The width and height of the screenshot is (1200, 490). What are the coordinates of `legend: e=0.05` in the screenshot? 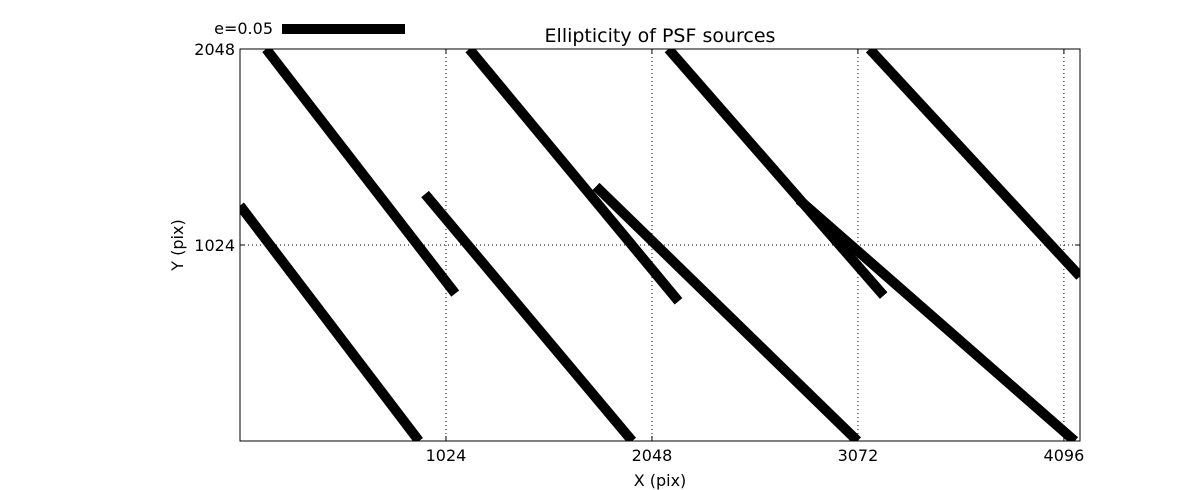 It's located at (309, 28).